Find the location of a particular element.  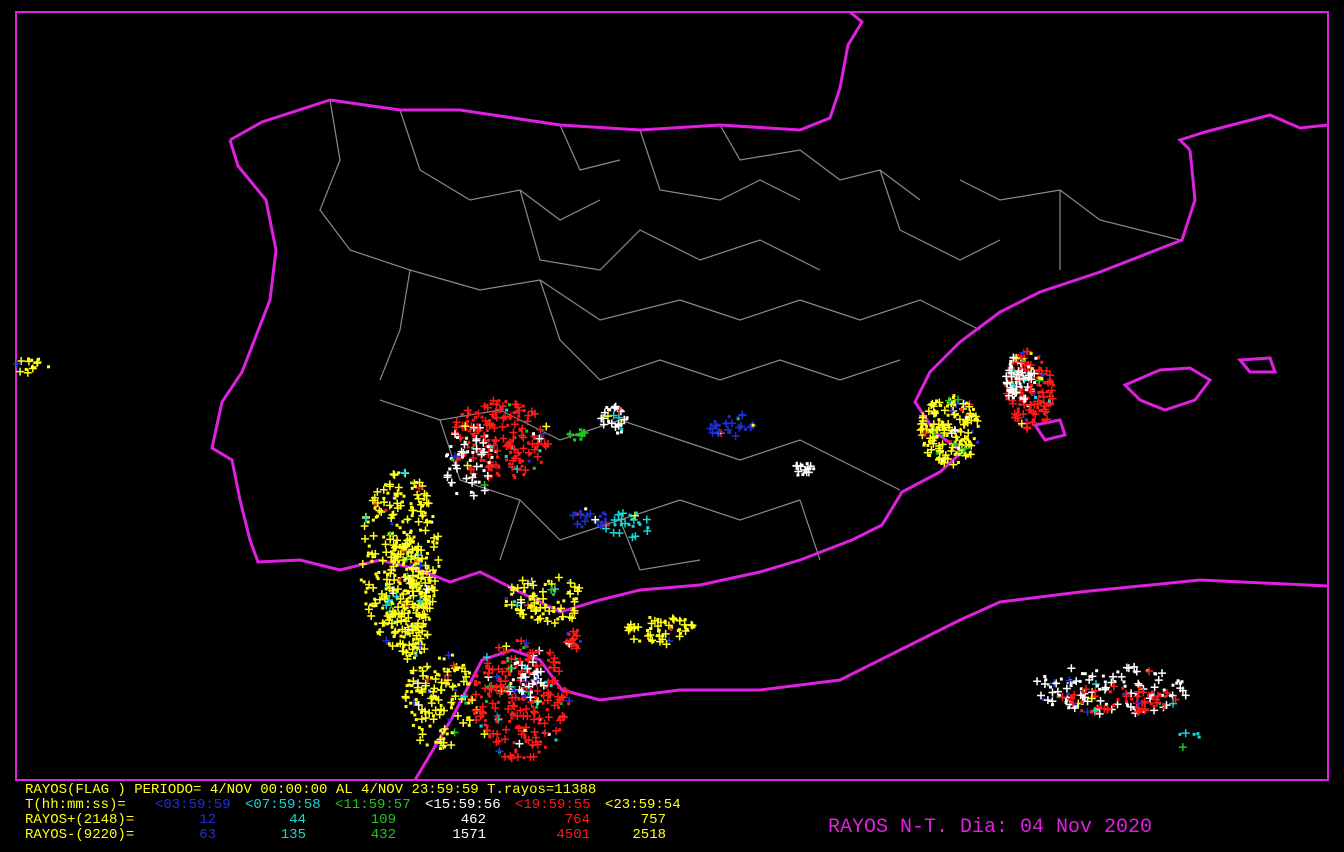

row-value: 2518 is located at coordinates (649, 835).